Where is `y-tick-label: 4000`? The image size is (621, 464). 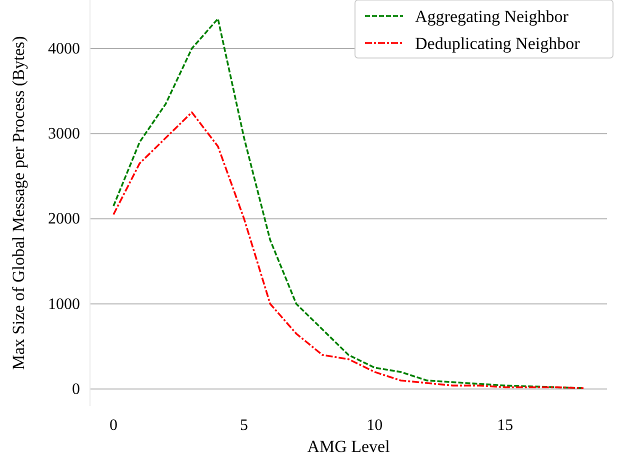 y-tick-label: 4000 is located at coordinates (64, 49).